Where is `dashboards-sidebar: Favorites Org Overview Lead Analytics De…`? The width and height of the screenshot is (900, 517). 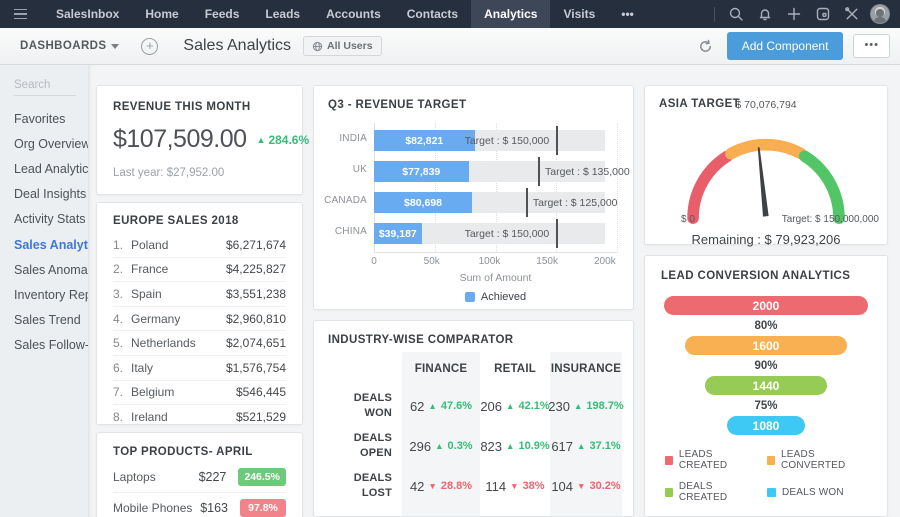
dashboards-sidebar: Favorites Org Overview Lead Analytics De… is located at coordinates (44, 291).